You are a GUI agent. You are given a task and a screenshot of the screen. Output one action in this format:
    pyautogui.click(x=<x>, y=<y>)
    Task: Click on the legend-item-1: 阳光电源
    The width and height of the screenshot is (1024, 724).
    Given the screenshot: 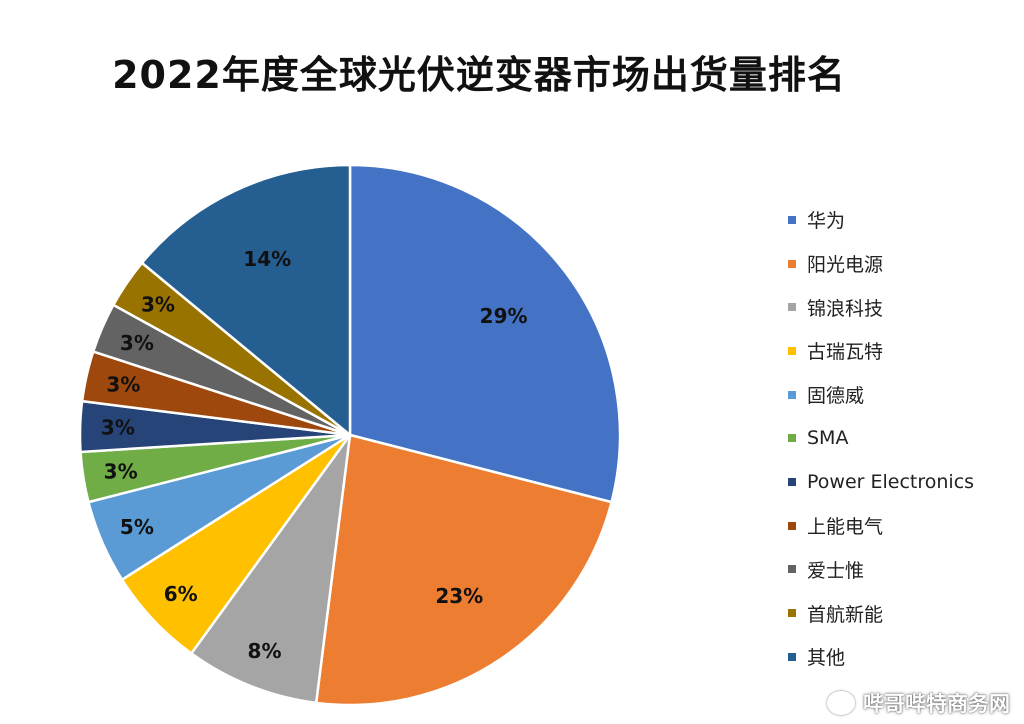 What is the action you would take?
    pyautogui.click(x=904, y=264)
    